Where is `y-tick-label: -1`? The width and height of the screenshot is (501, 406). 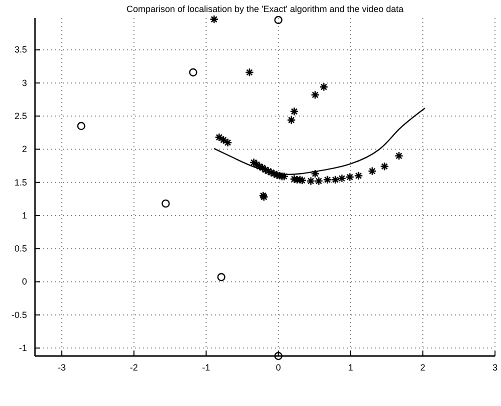 y-tick-label: -1 is located at coordinates (22, 347).